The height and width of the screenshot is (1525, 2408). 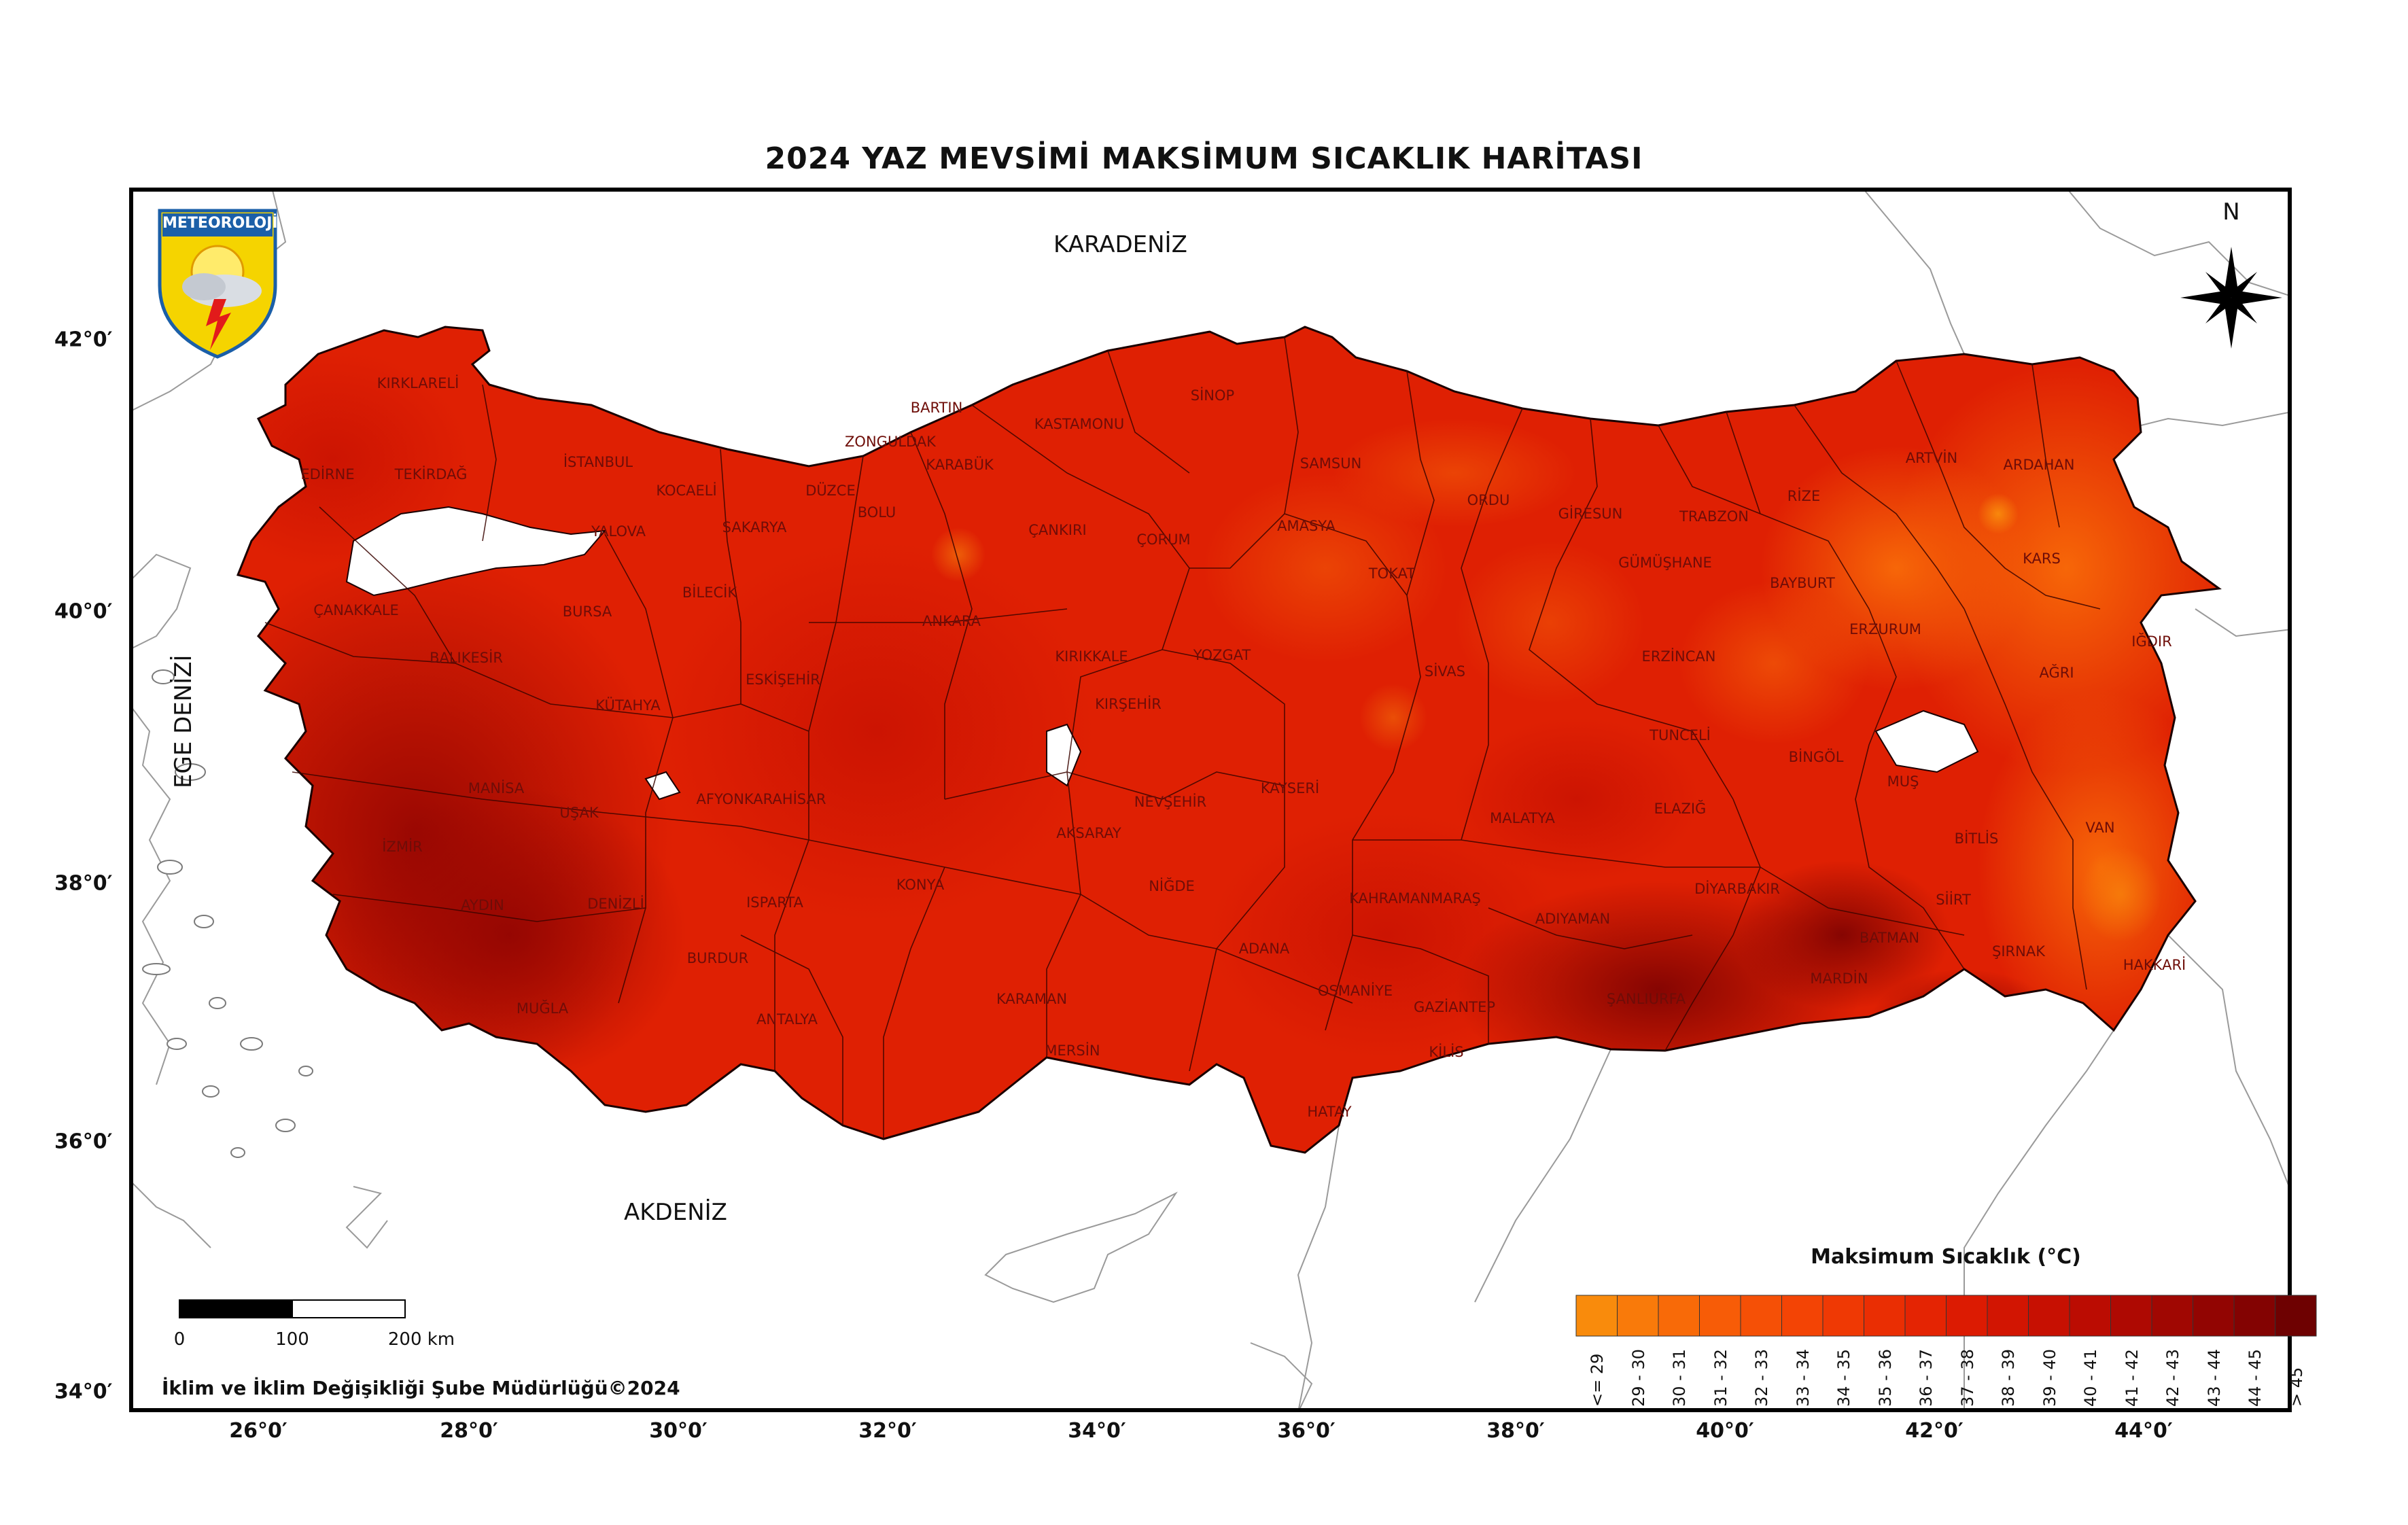 What do you see at coordinates (1946, 1257) in the screenshot?
I see `legend-title: Maksimum Sıcaklık (°C)` at bounding box center [1946, 1257].